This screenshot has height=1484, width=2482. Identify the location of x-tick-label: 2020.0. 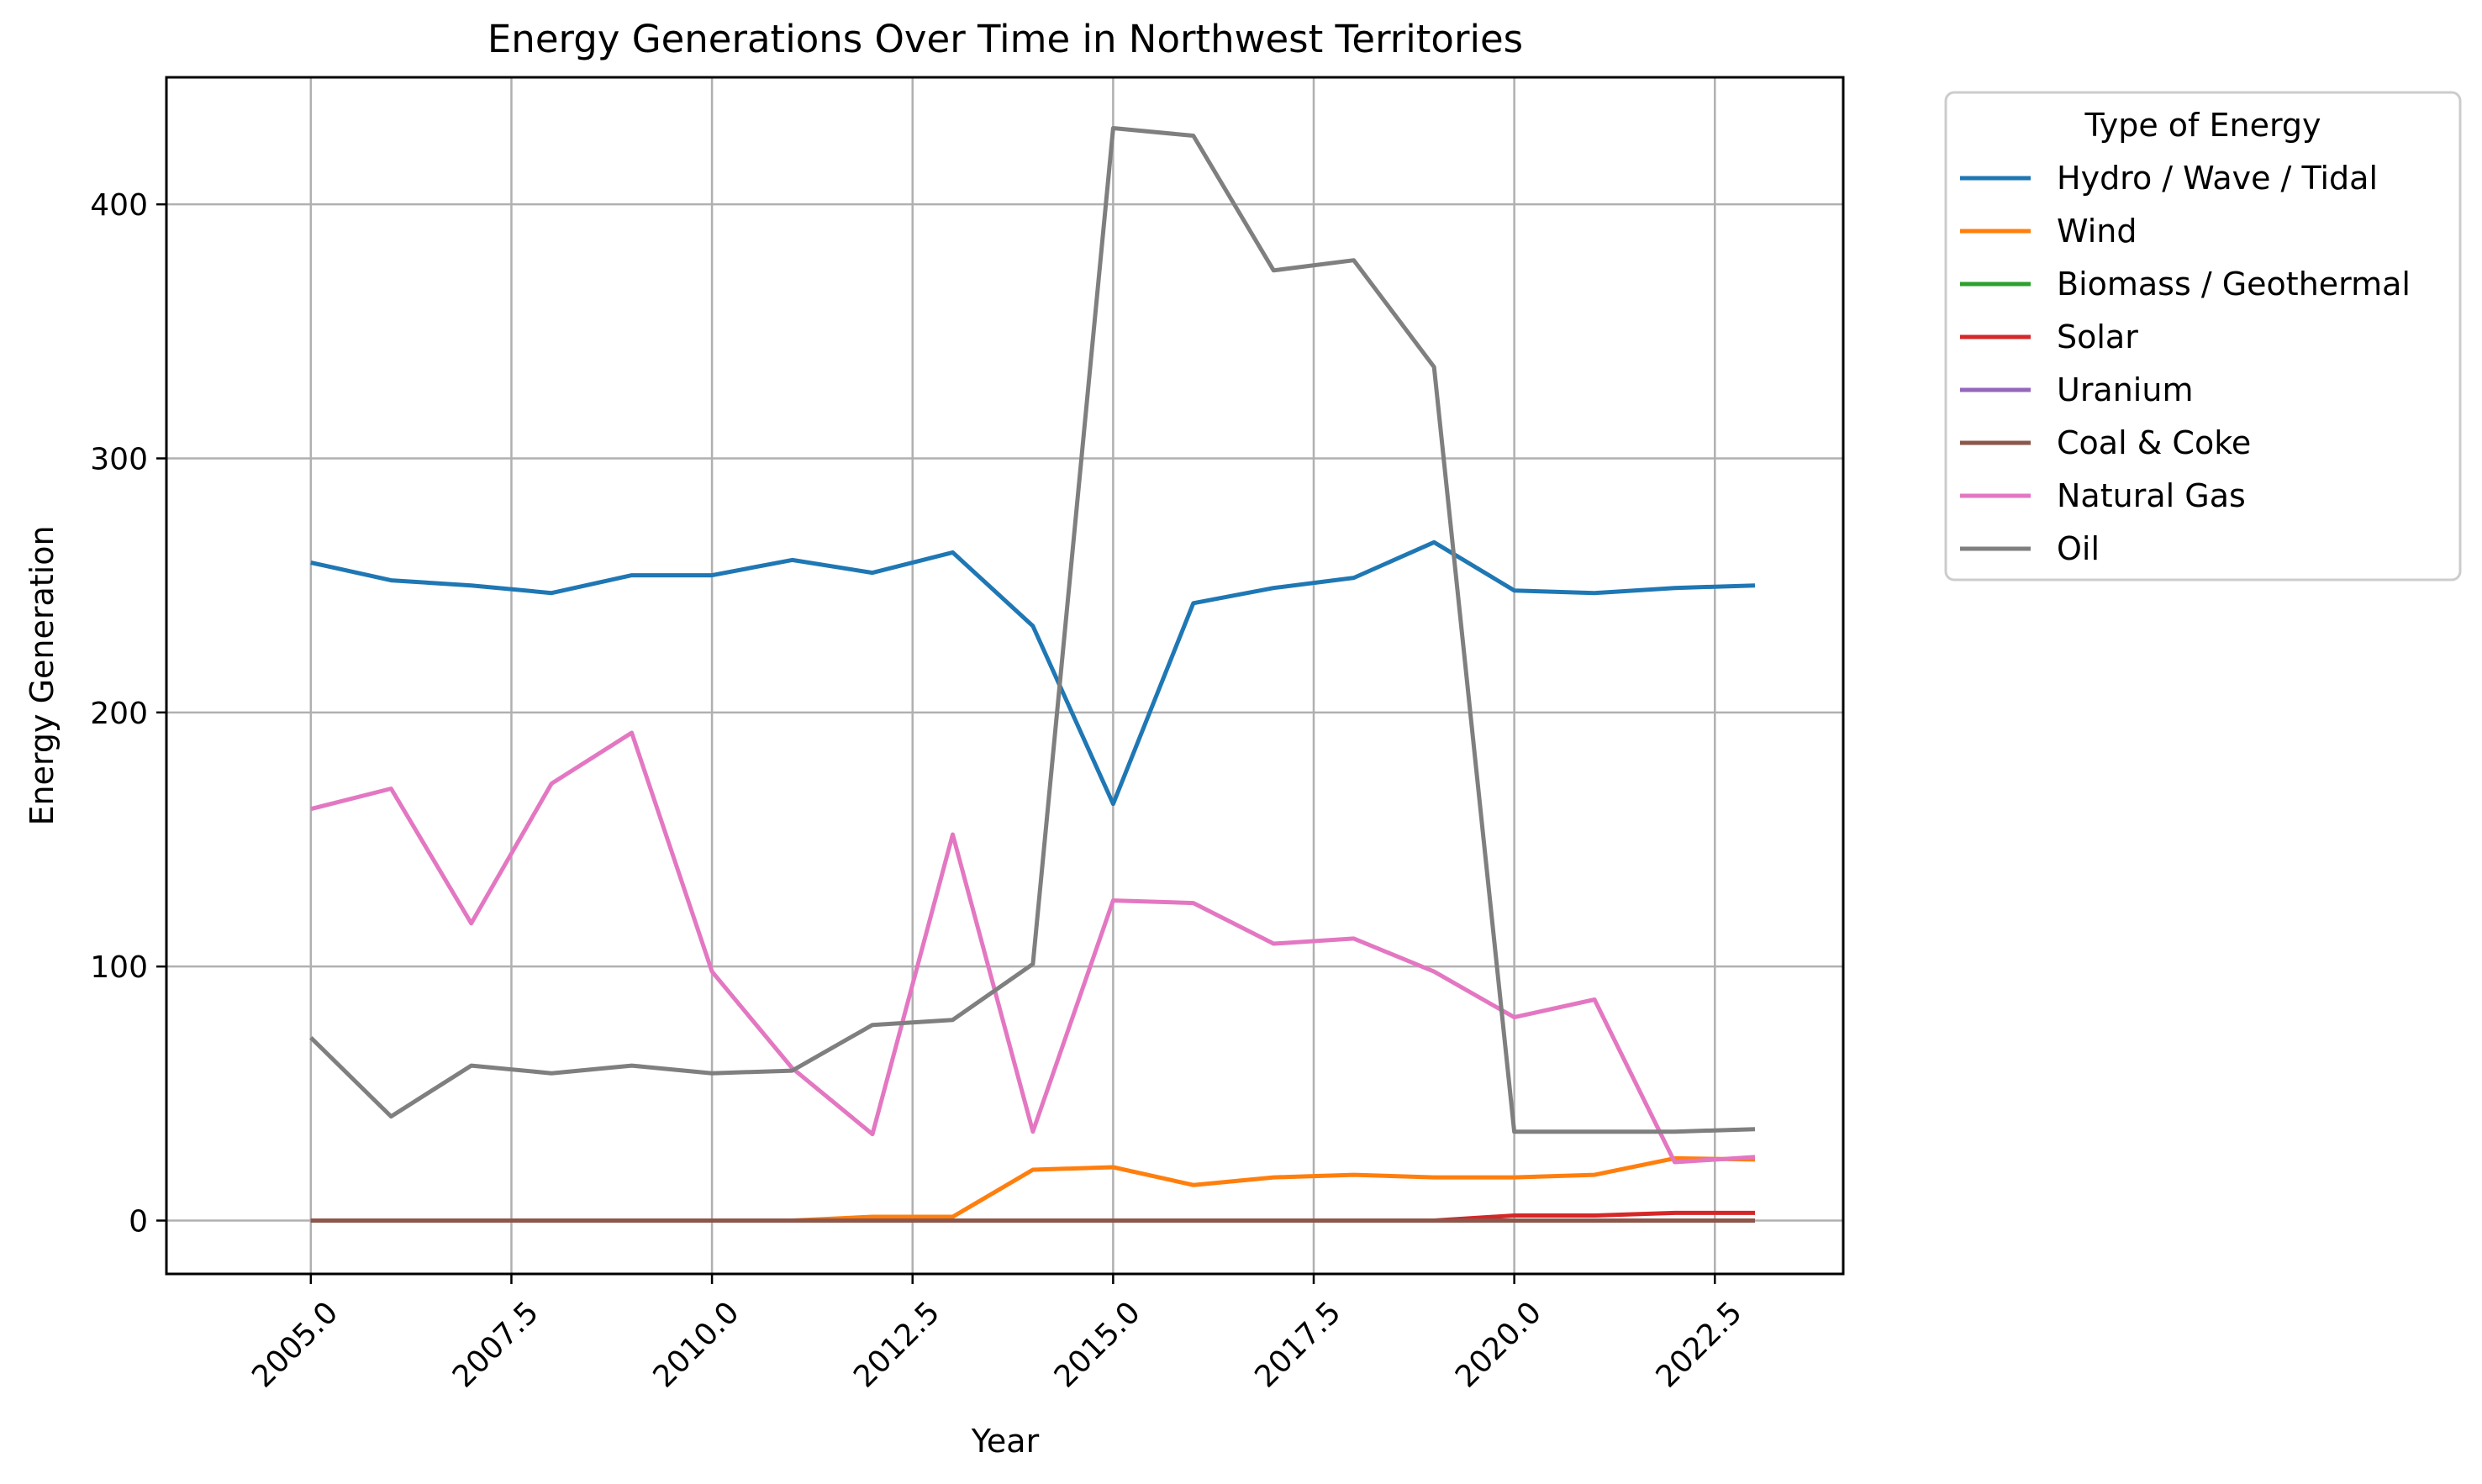
(1498, 1344).